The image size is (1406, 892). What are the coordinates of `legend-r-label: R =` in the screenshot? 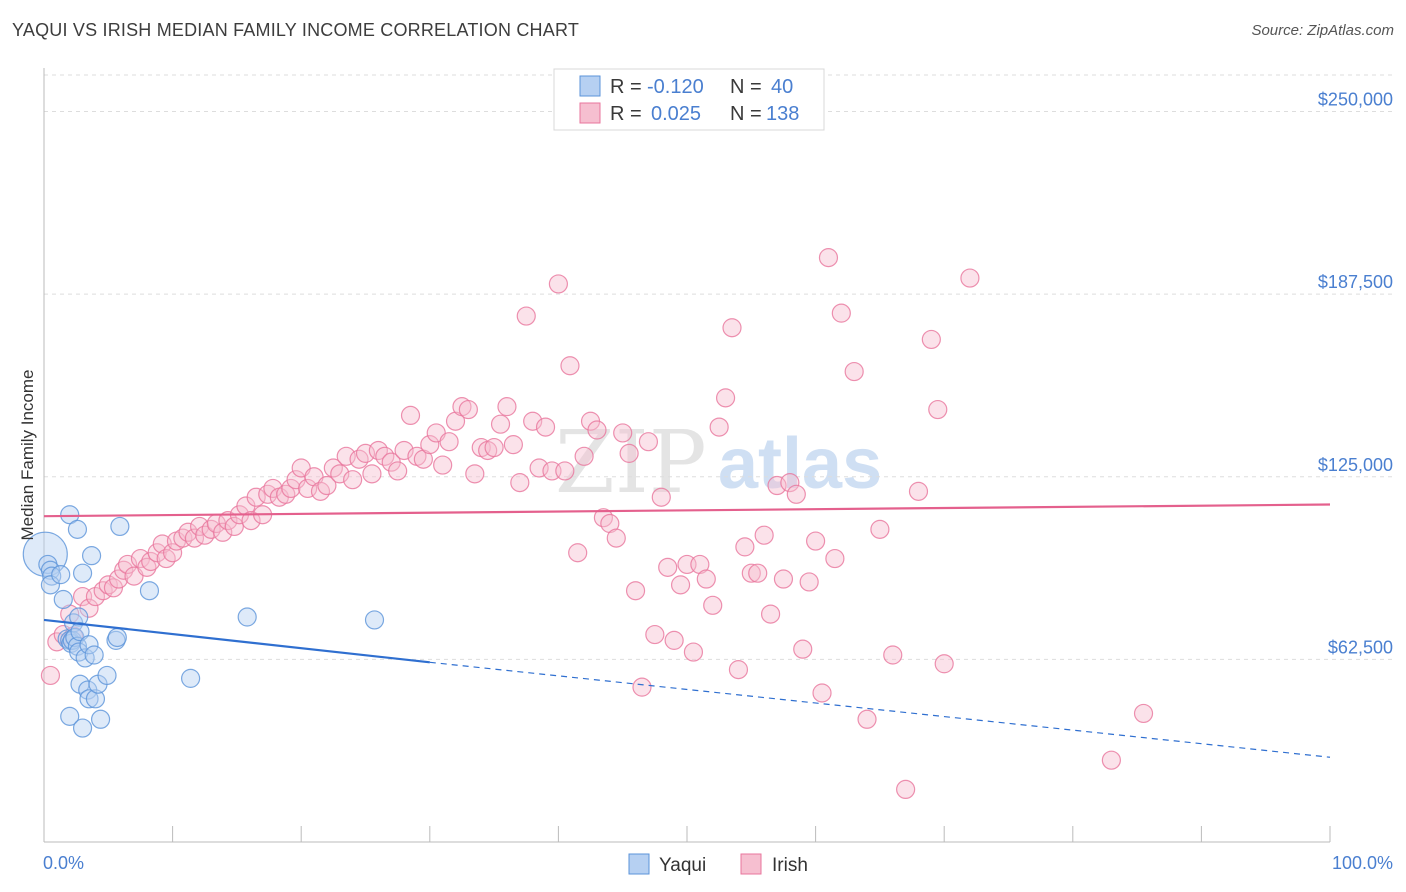 It's located at (626, 114).